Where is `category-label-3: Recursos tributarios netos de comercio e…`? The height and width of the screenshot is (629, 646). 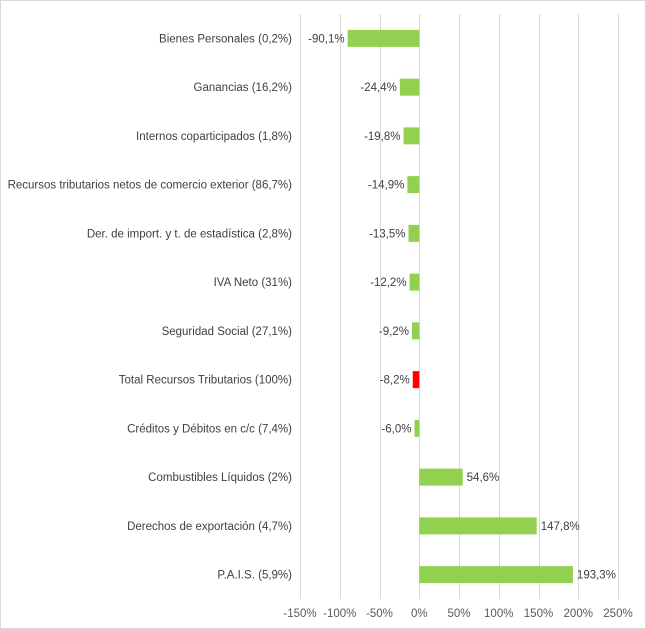 category-label-3: Recursos tributarios netos de comercio e… is located at coordinates (150, 186).